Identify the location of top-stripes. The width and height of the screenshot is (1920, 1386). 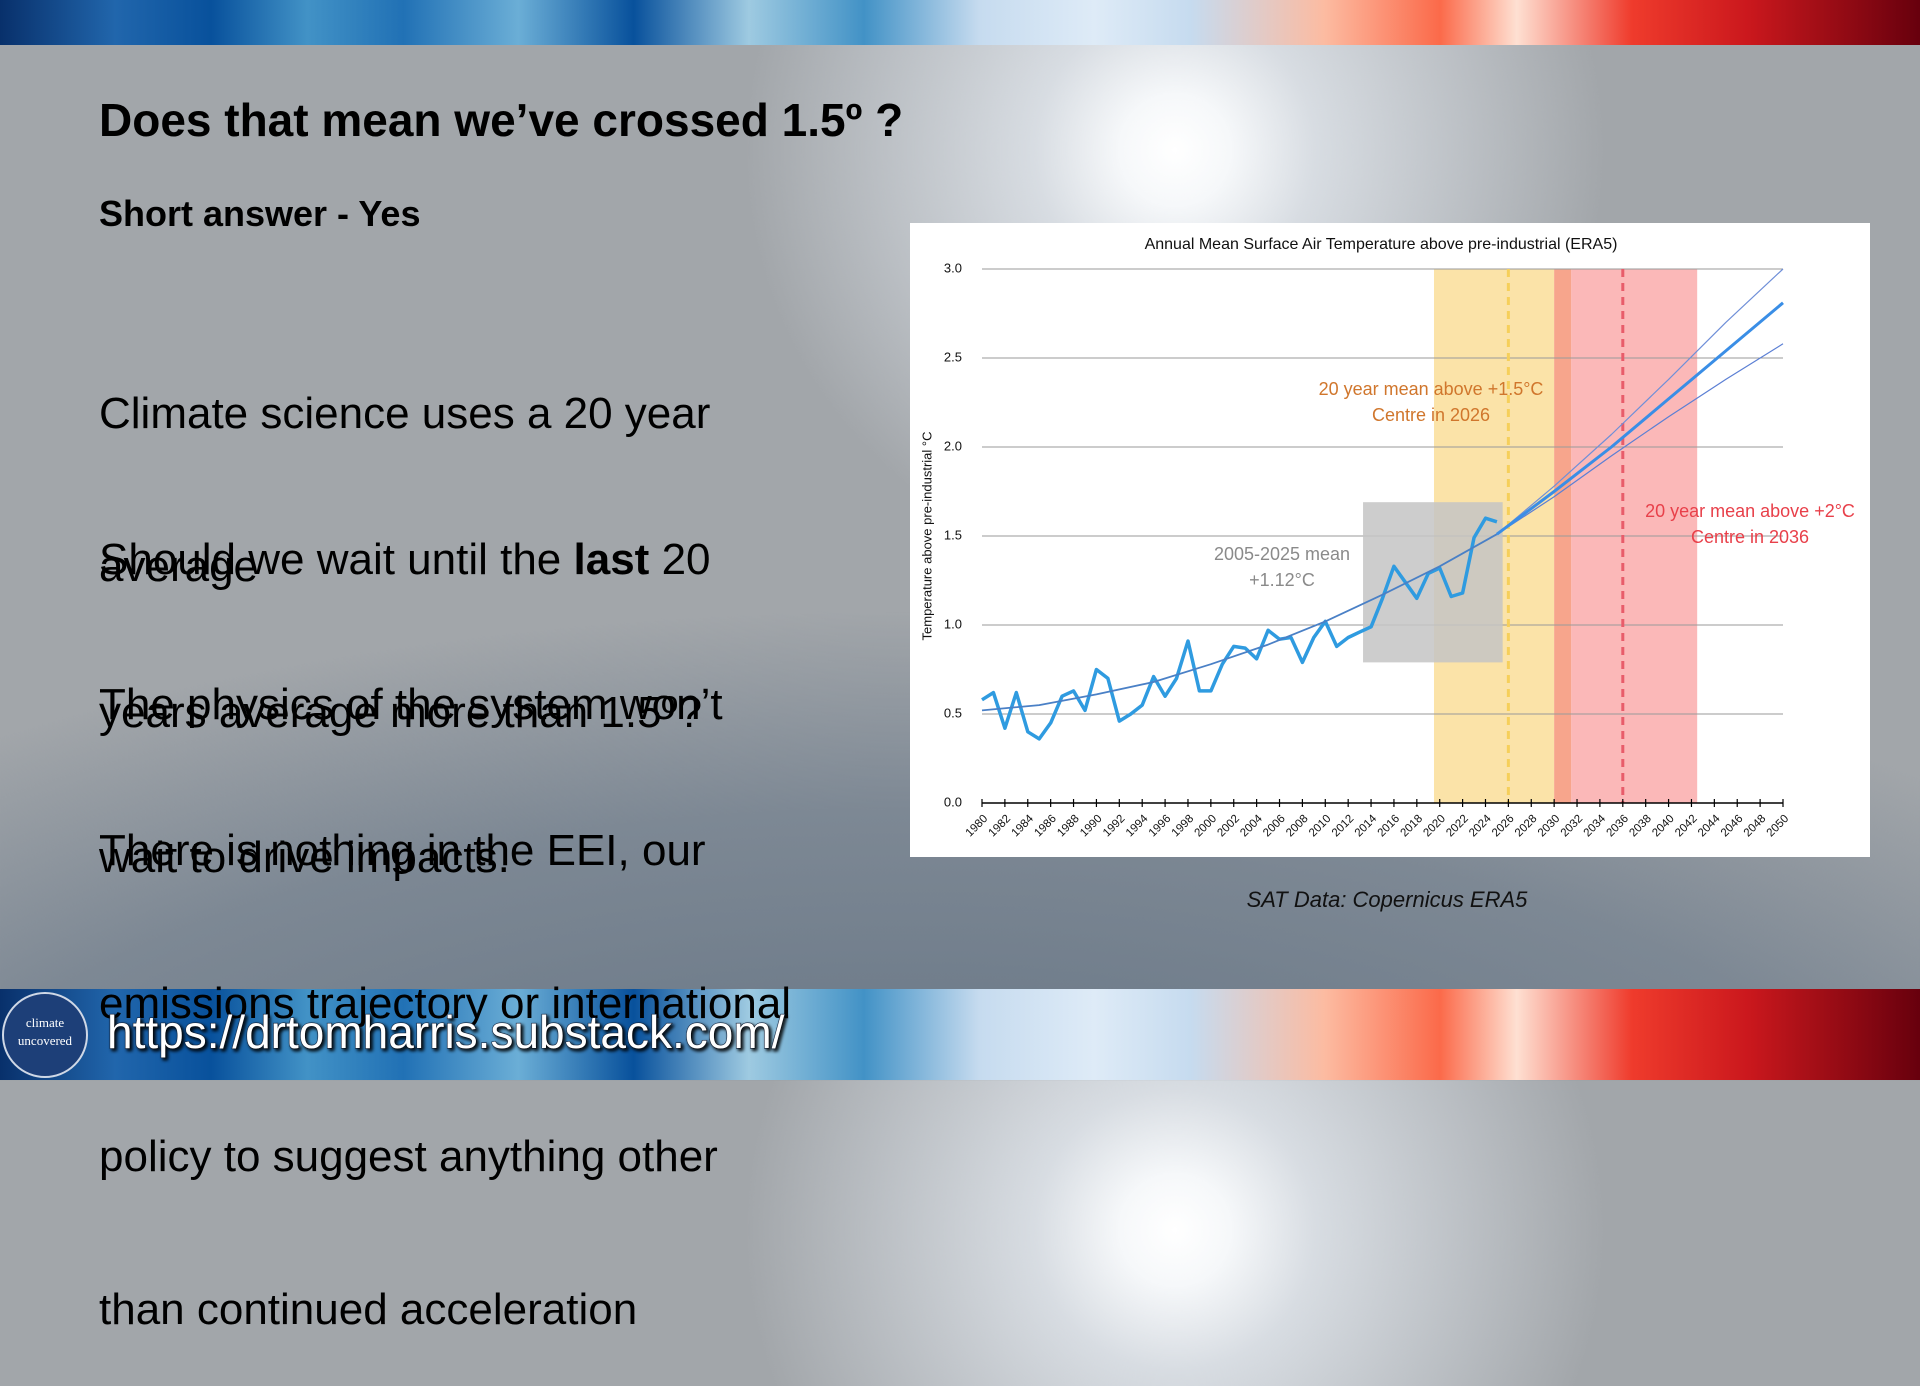
(960, 22).